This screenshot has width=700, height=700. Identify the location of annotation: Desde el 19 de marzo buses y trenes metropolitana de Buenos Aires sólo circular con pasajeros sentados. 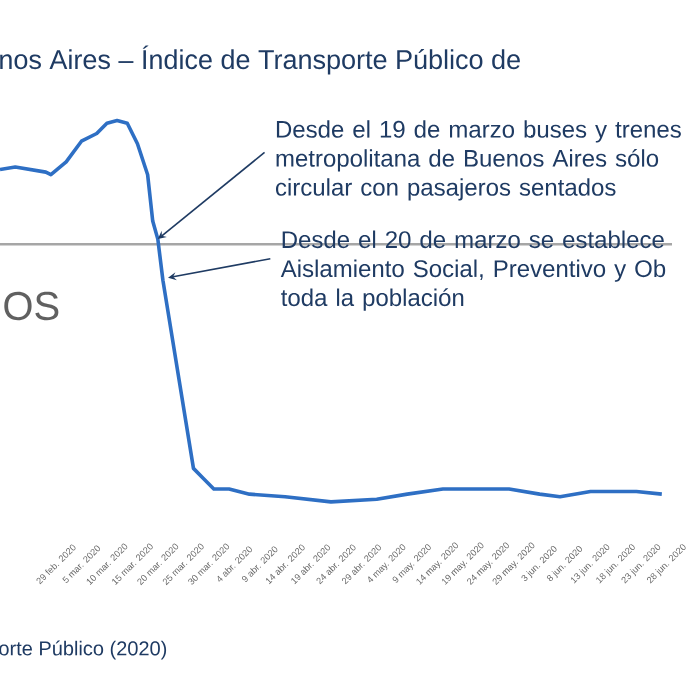
(478, 160).